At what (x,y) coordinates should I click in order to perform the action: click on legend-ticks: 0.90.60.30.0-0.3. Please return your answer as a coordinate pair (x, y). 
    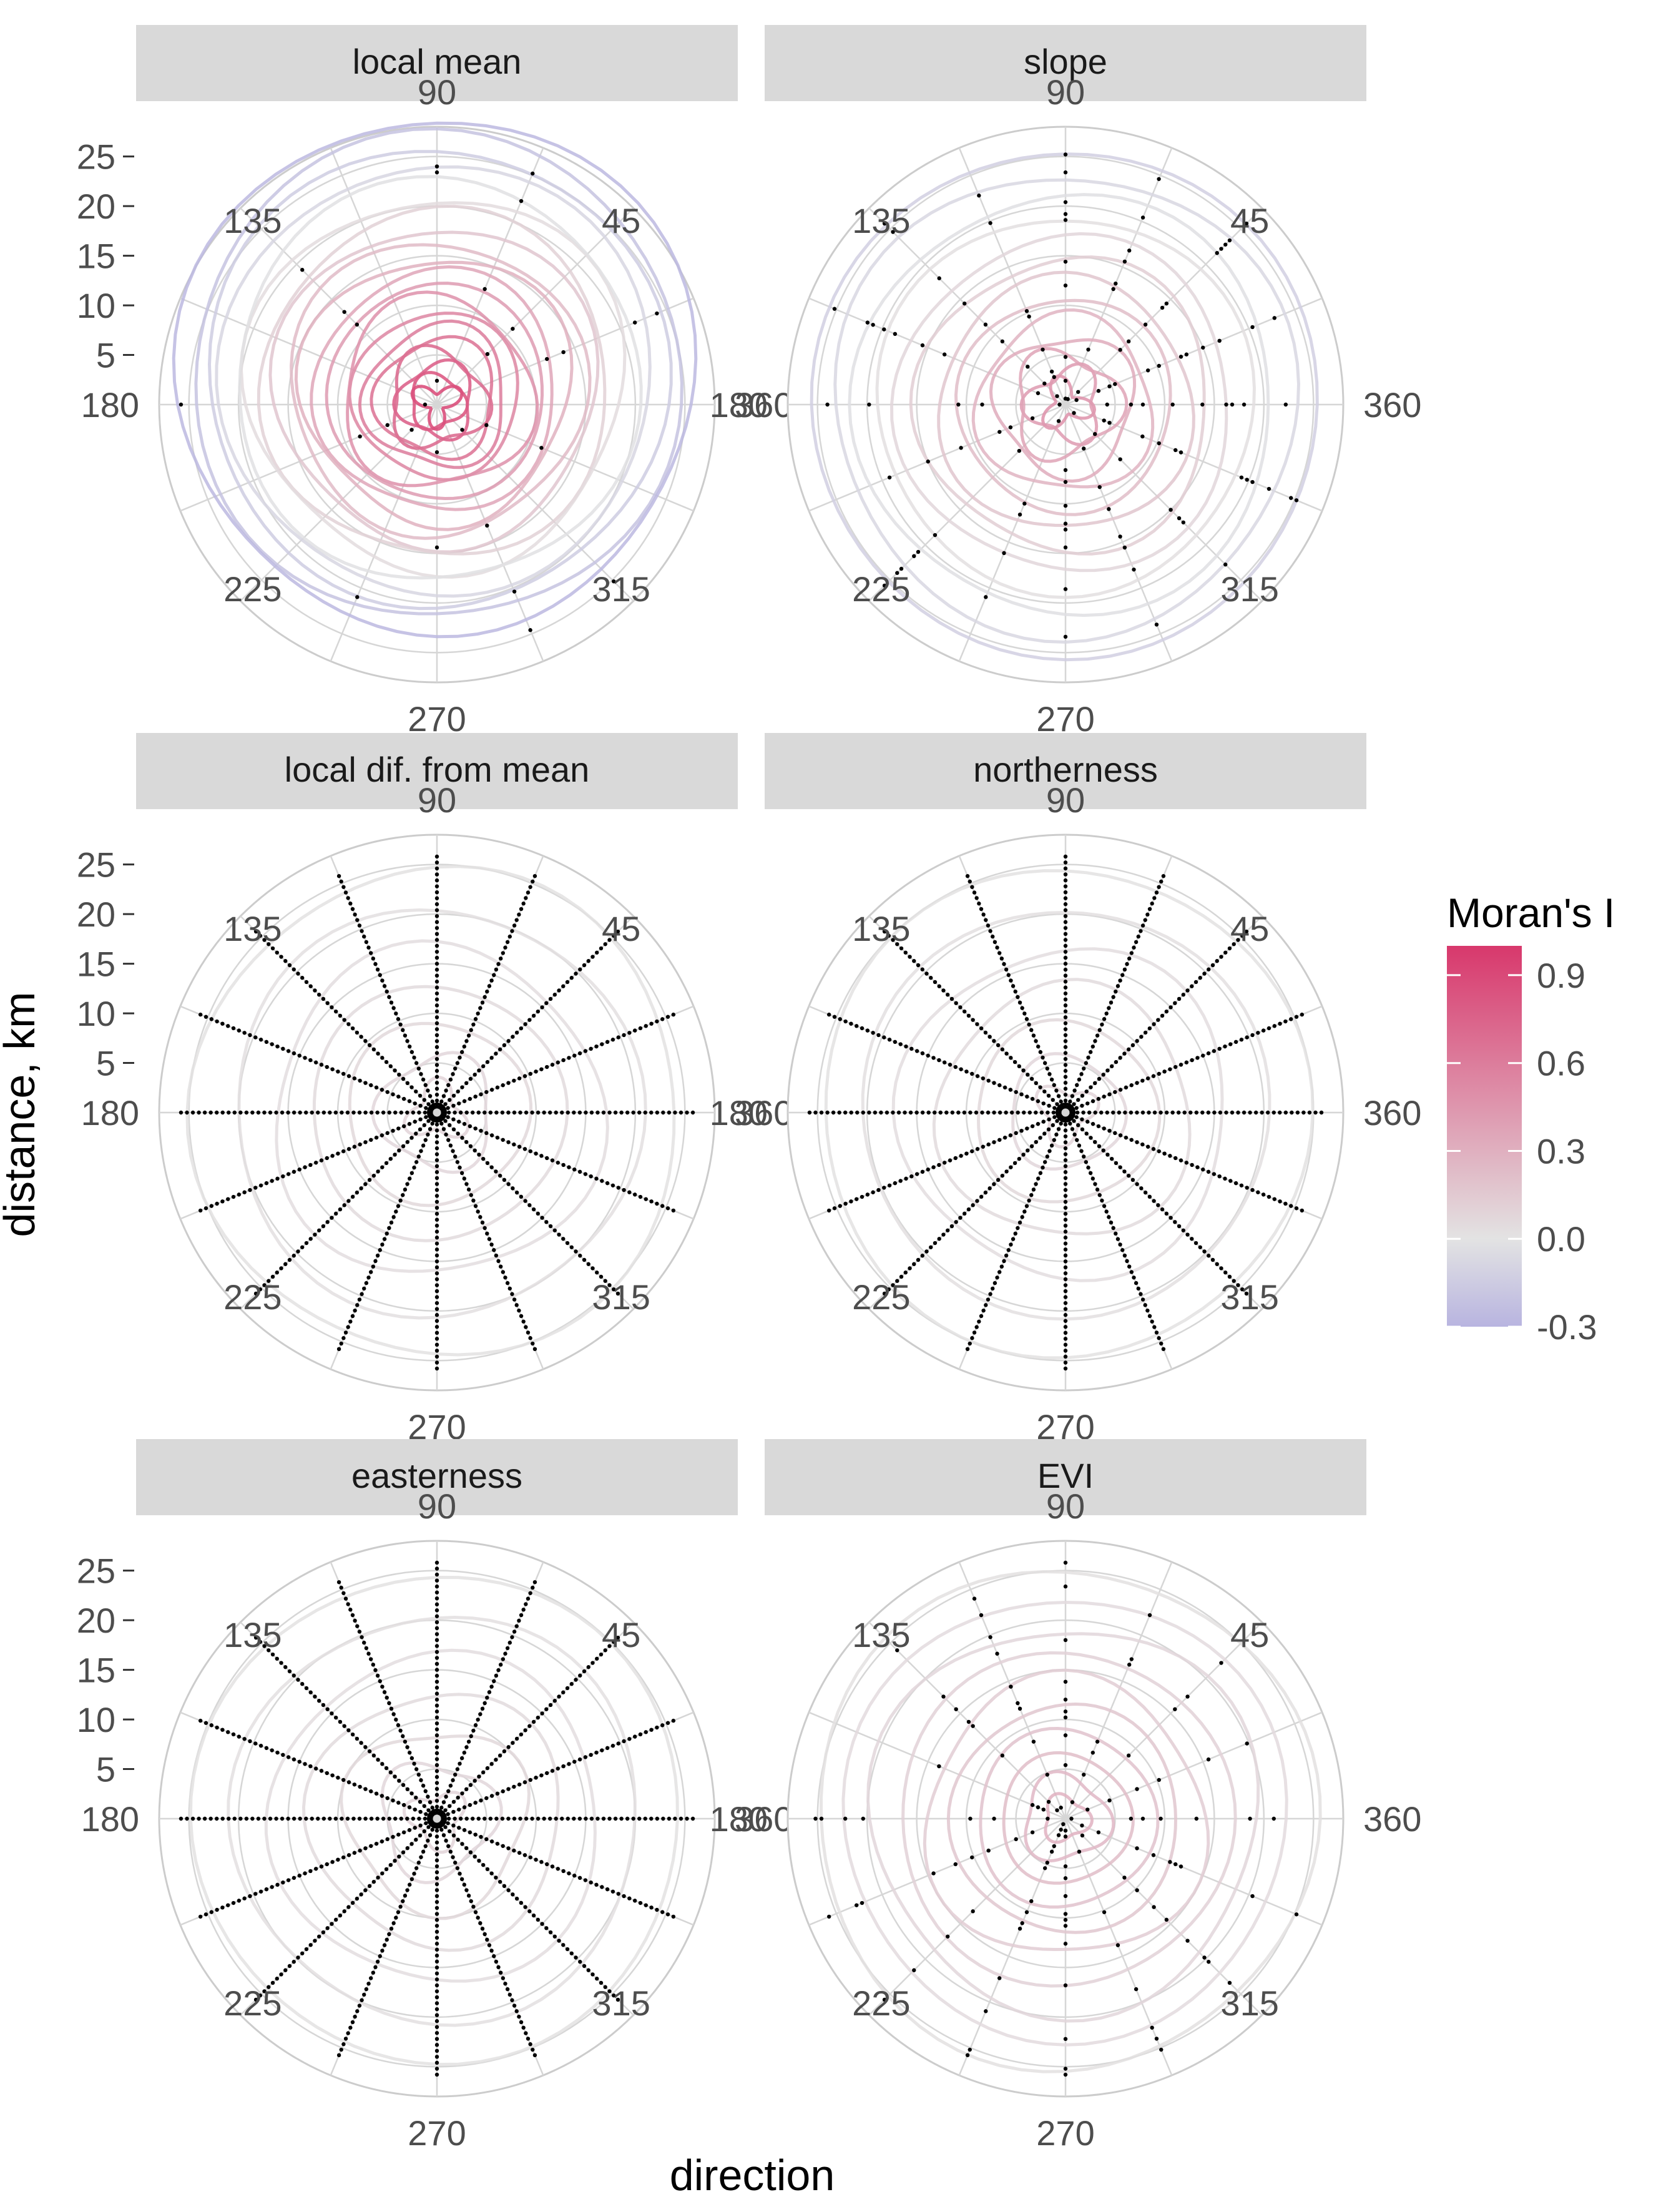
    Looking at the image, I should click on (1522, 1151).